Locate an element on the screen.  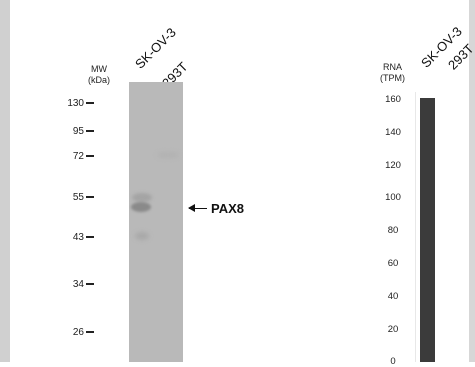
rna-tick-label: 40 is located at coordinates (393, 296).